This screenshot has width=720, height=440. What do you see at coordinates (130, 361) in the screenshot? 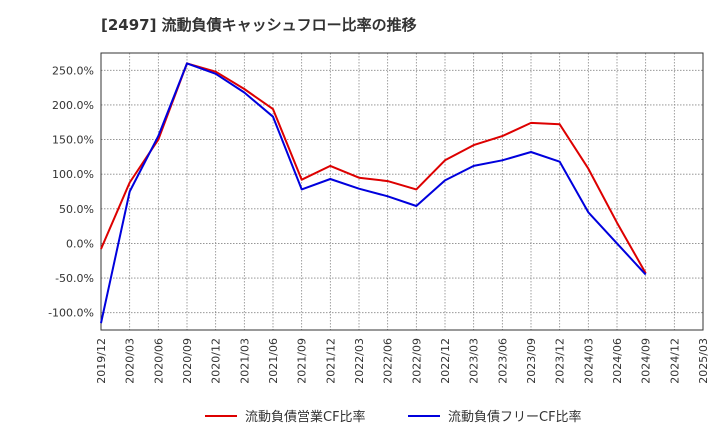
I see `x-tick-label: 2020/03` at bounding box center [130, 361].